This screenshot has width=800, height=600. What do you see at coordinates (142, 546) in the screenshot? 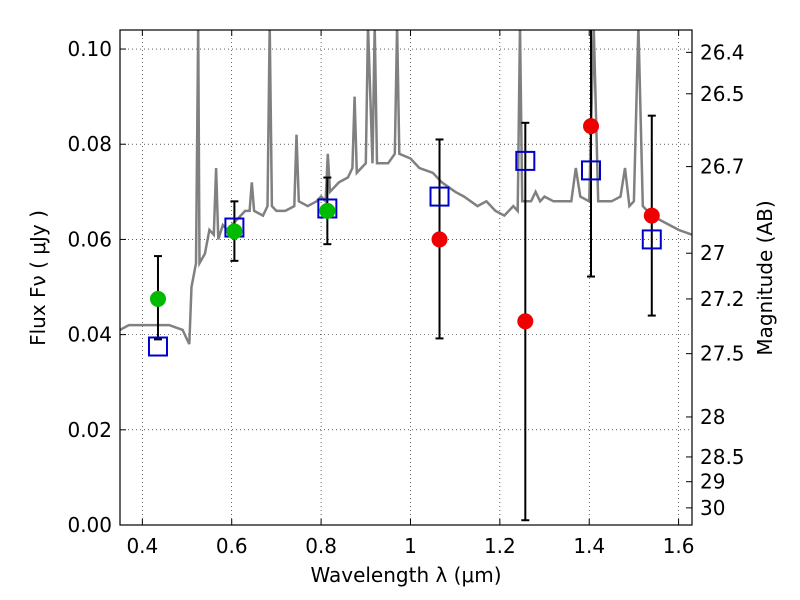
I see `x-tick-label: 0.4` at bounding box center [142, 546].